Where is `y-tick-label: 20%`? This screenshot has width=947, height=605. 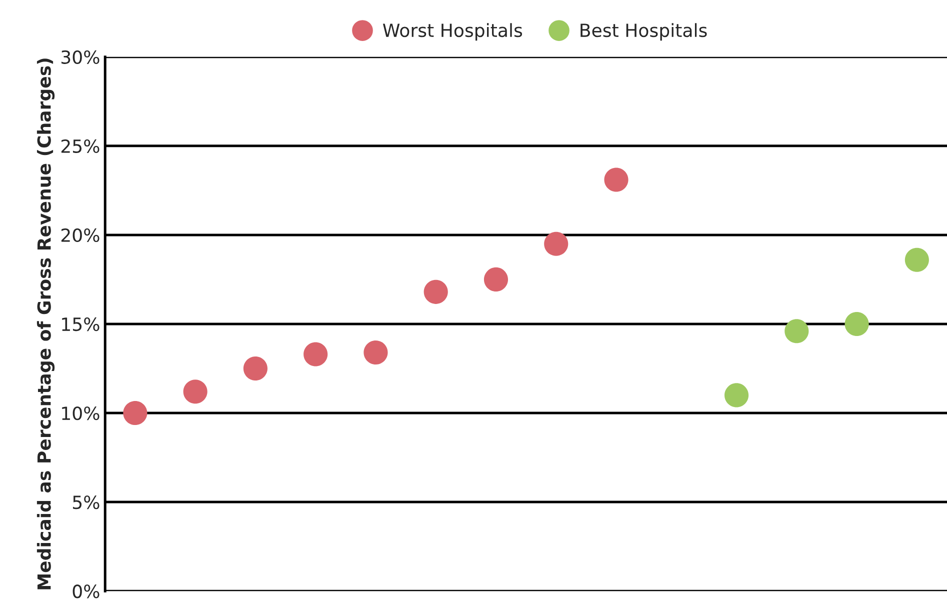 y-tick-label: 20% is located at coordinates (80, 235).